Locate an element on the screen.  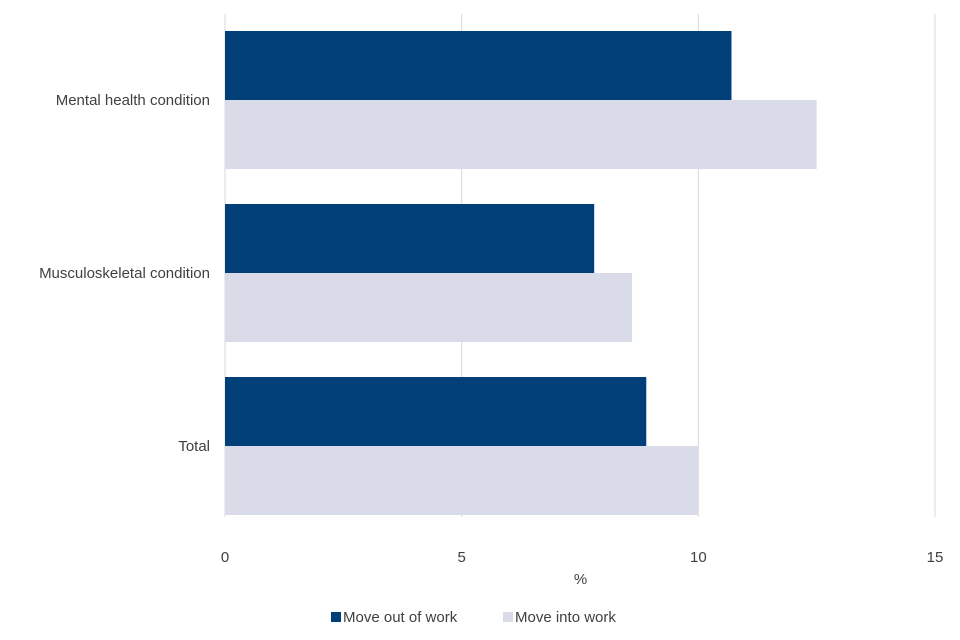
x-tick-label: 10 is located at coordinates (698, 557).